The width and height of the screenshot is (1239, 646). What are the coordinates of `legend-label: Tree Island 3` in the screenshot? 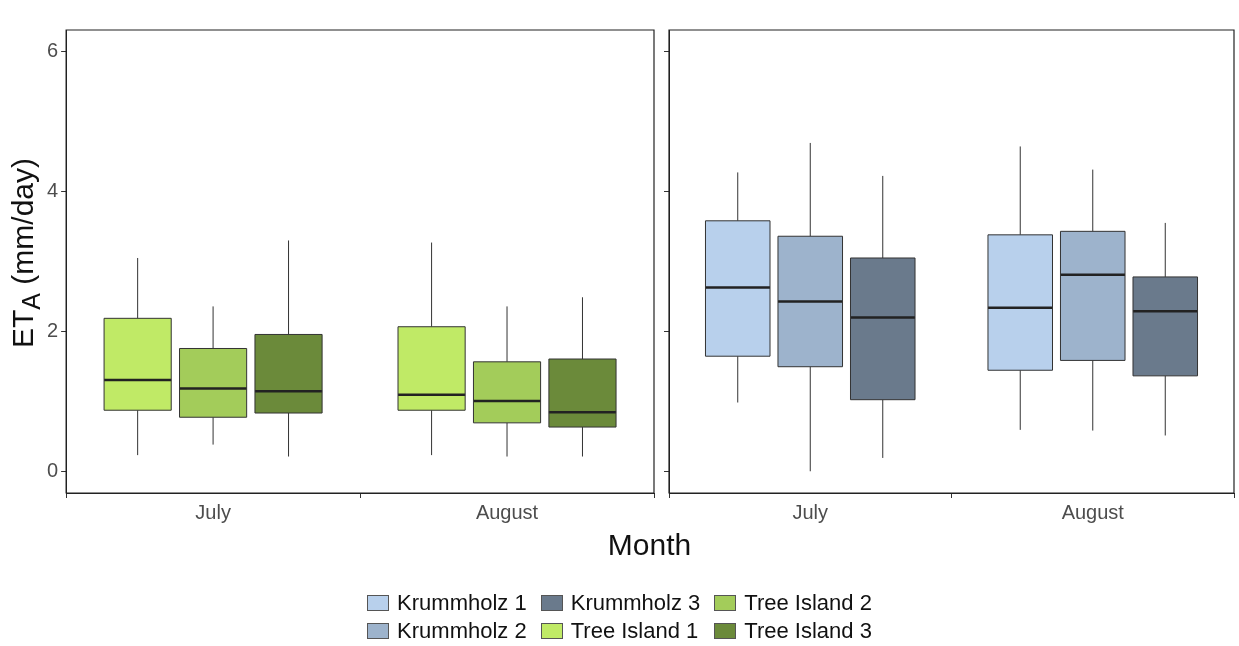 It's located at (808, 631).